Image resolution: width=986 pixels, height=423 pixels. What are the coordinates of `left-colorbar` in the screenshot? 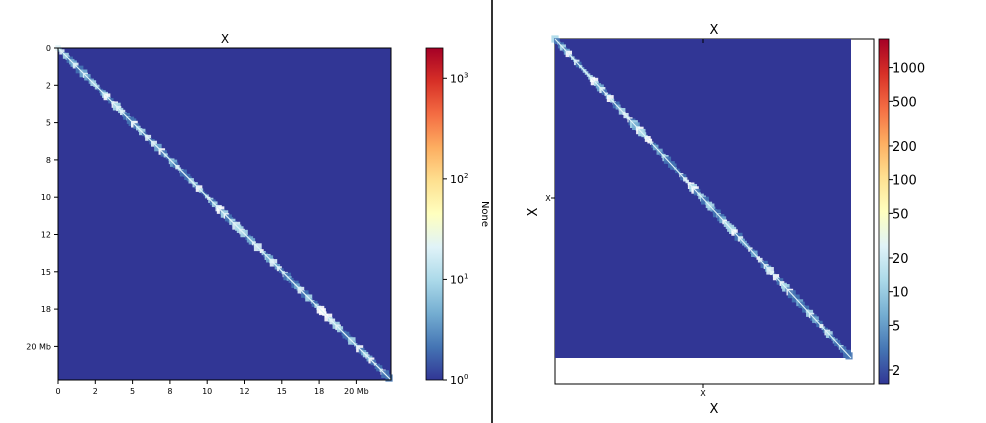 It's located at (434, 214).